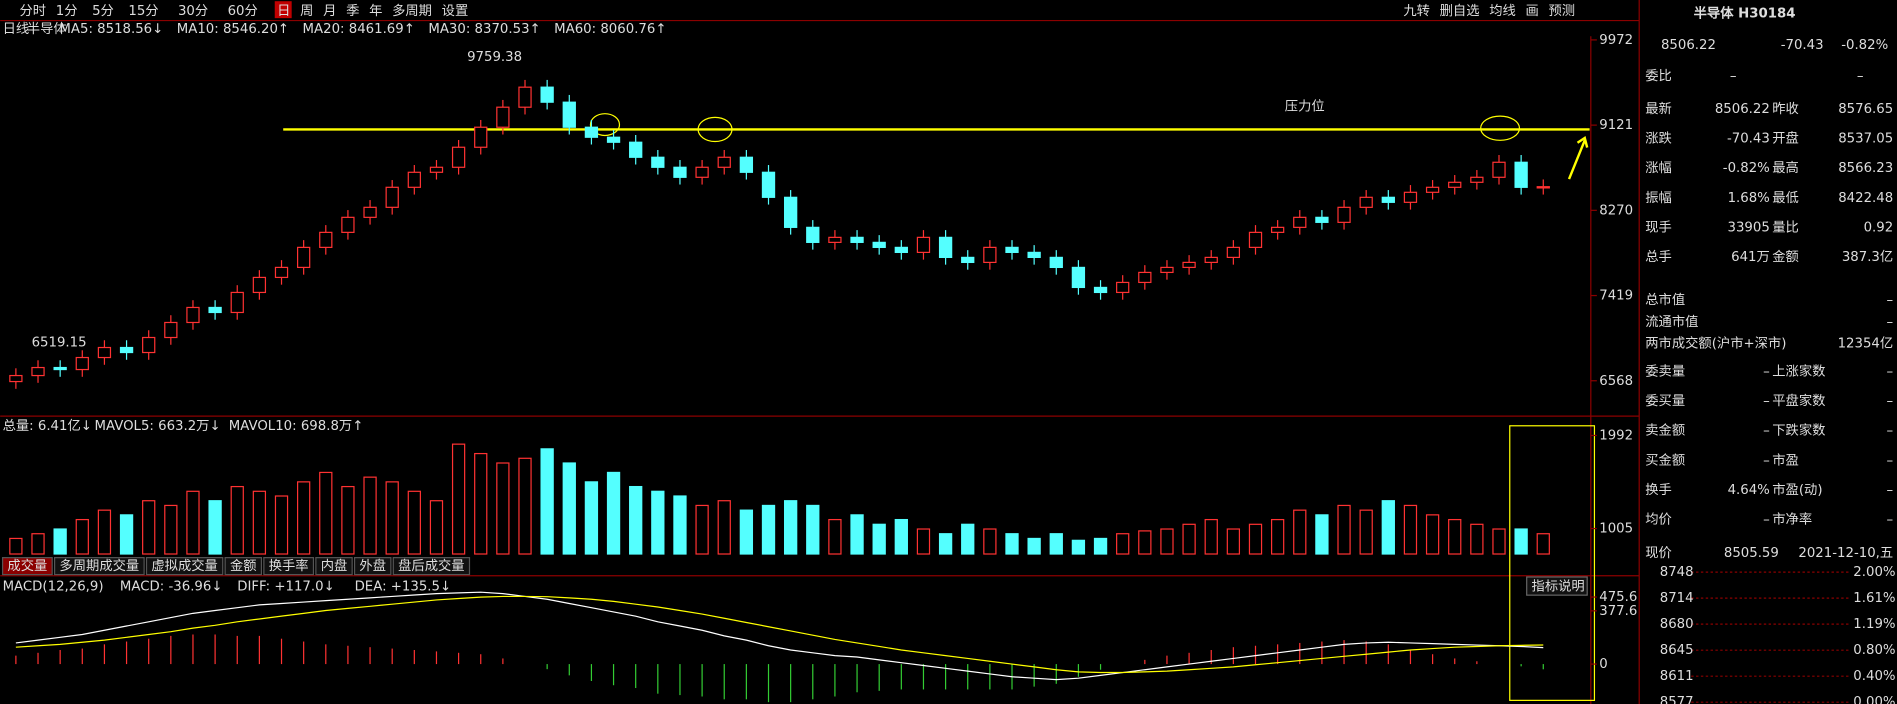 The height and width of the screenshot is (704, 1897). What do you see at coordinates (1502, 11) in the screenshot?
I see `tool-button: 均线` at bounding box center [1502, 11].